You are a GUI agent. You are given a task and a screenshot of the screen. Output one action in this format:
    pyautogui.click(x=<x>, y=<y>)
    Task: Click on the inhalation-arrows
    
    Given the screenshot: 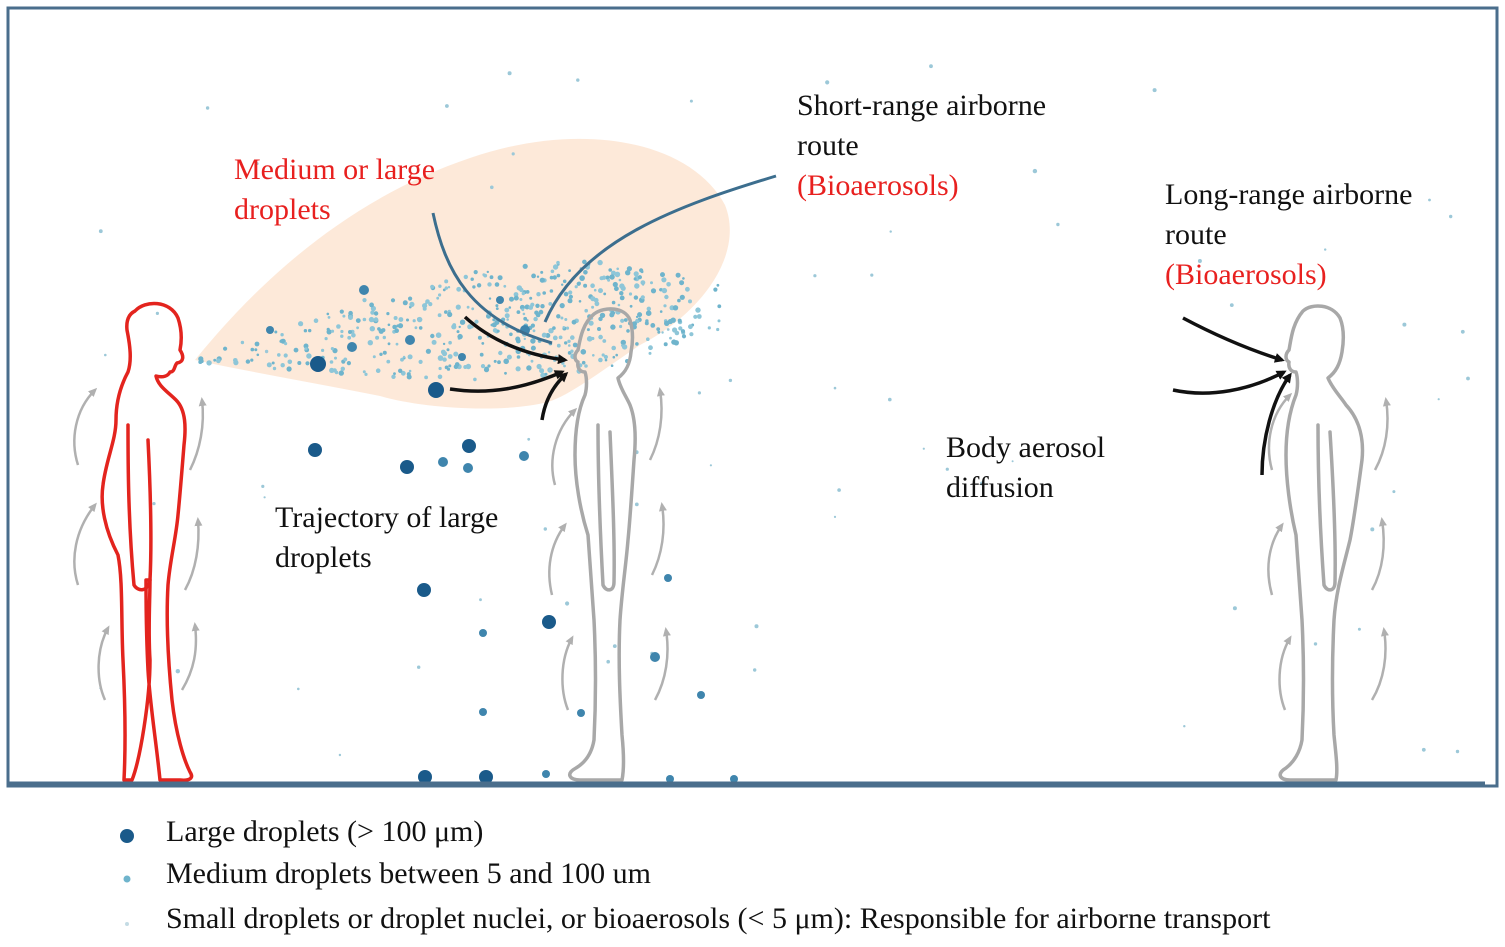 What is the action you would take?
    pyautogui.click(x=870, y=395)
    